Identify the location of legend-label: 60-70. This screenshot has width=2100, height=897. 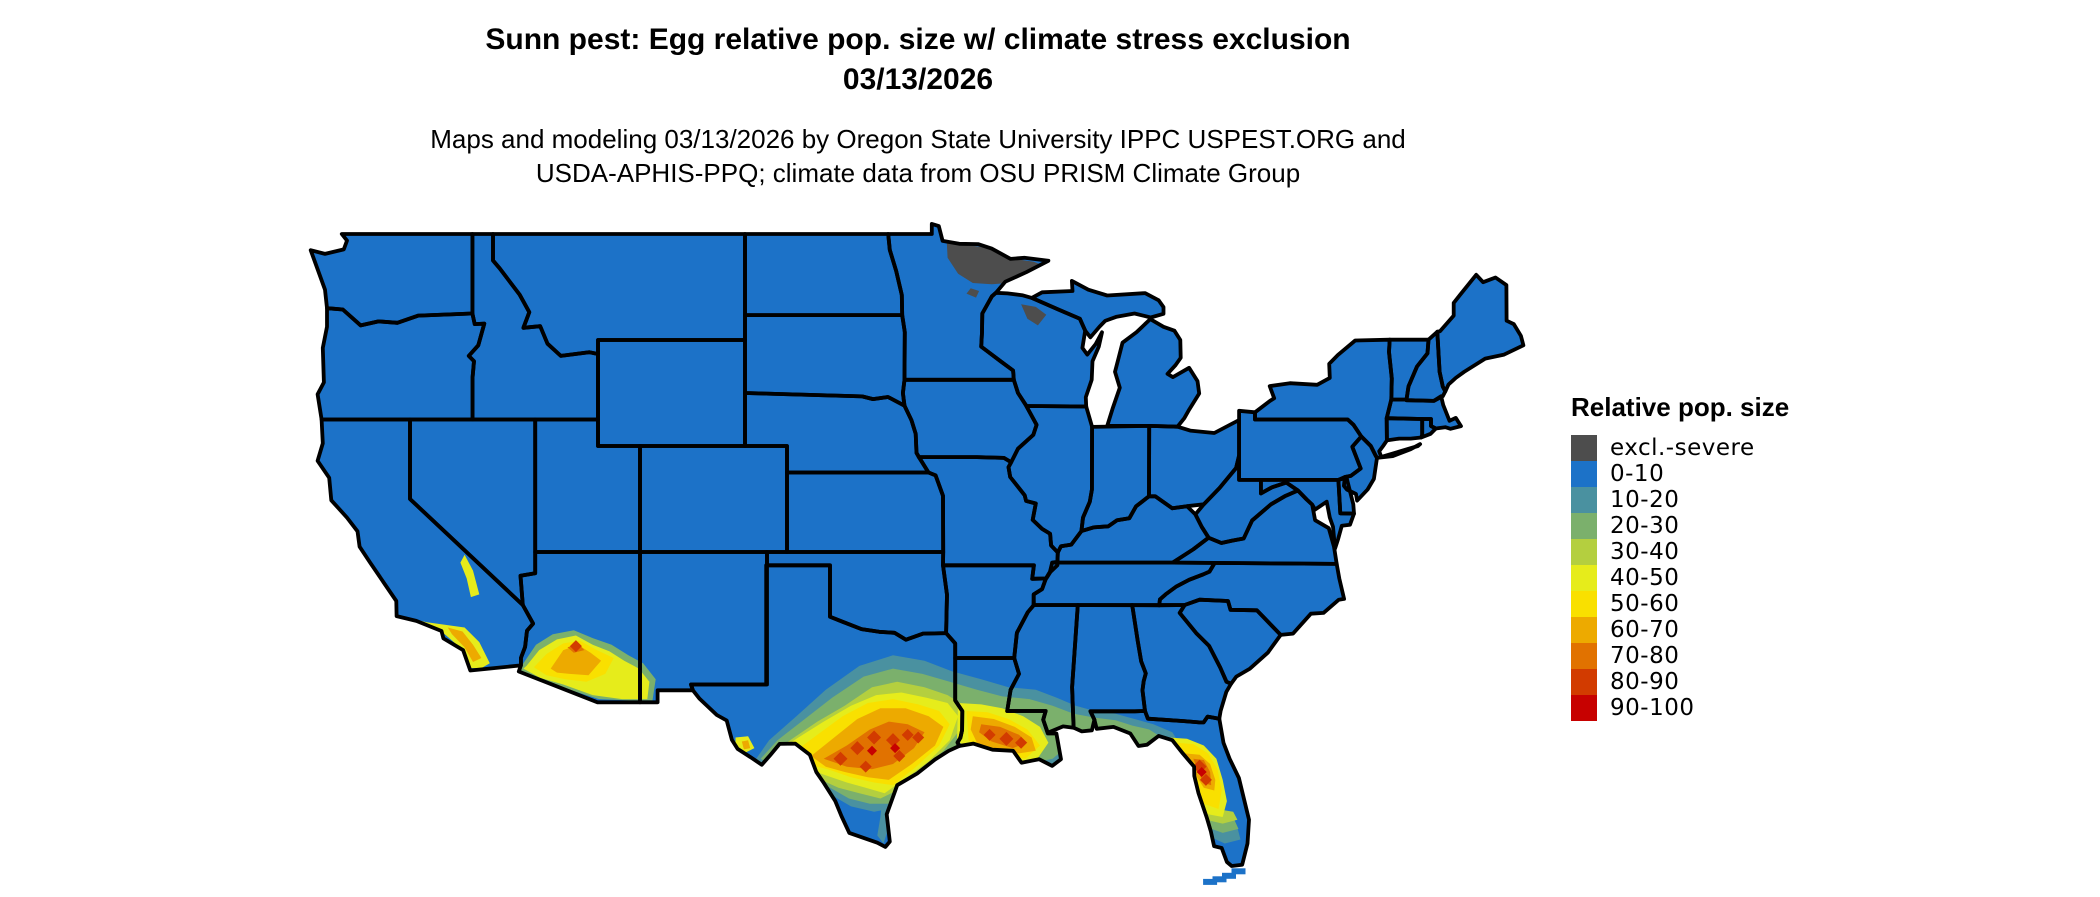
(1645, 630).